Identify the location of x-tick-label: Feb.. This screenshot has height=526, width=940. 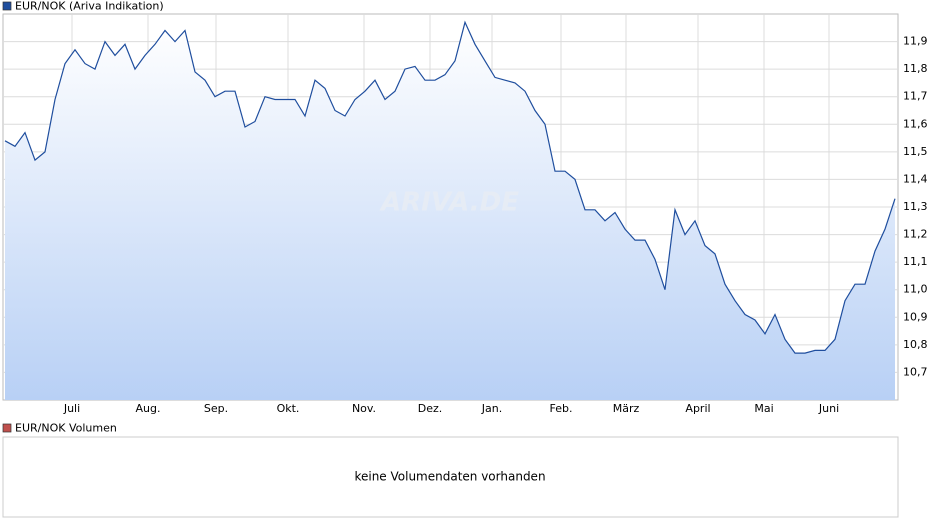
(561, 408).